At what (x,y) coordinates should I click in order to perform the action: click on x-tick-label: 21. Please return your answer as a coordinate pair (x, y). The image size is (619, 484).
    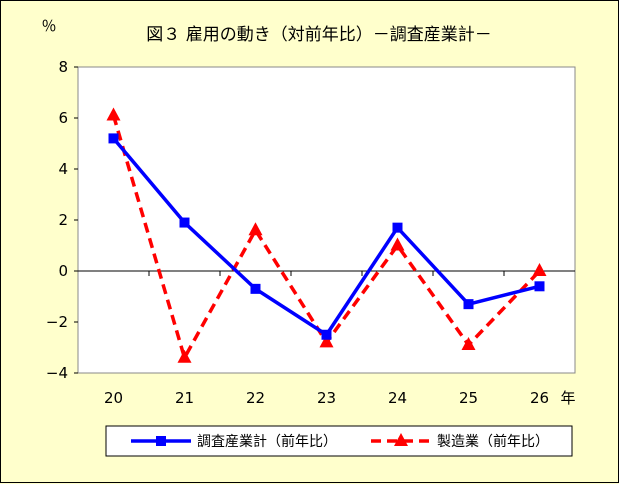
    Looking at the image, I should click on (184, 398).